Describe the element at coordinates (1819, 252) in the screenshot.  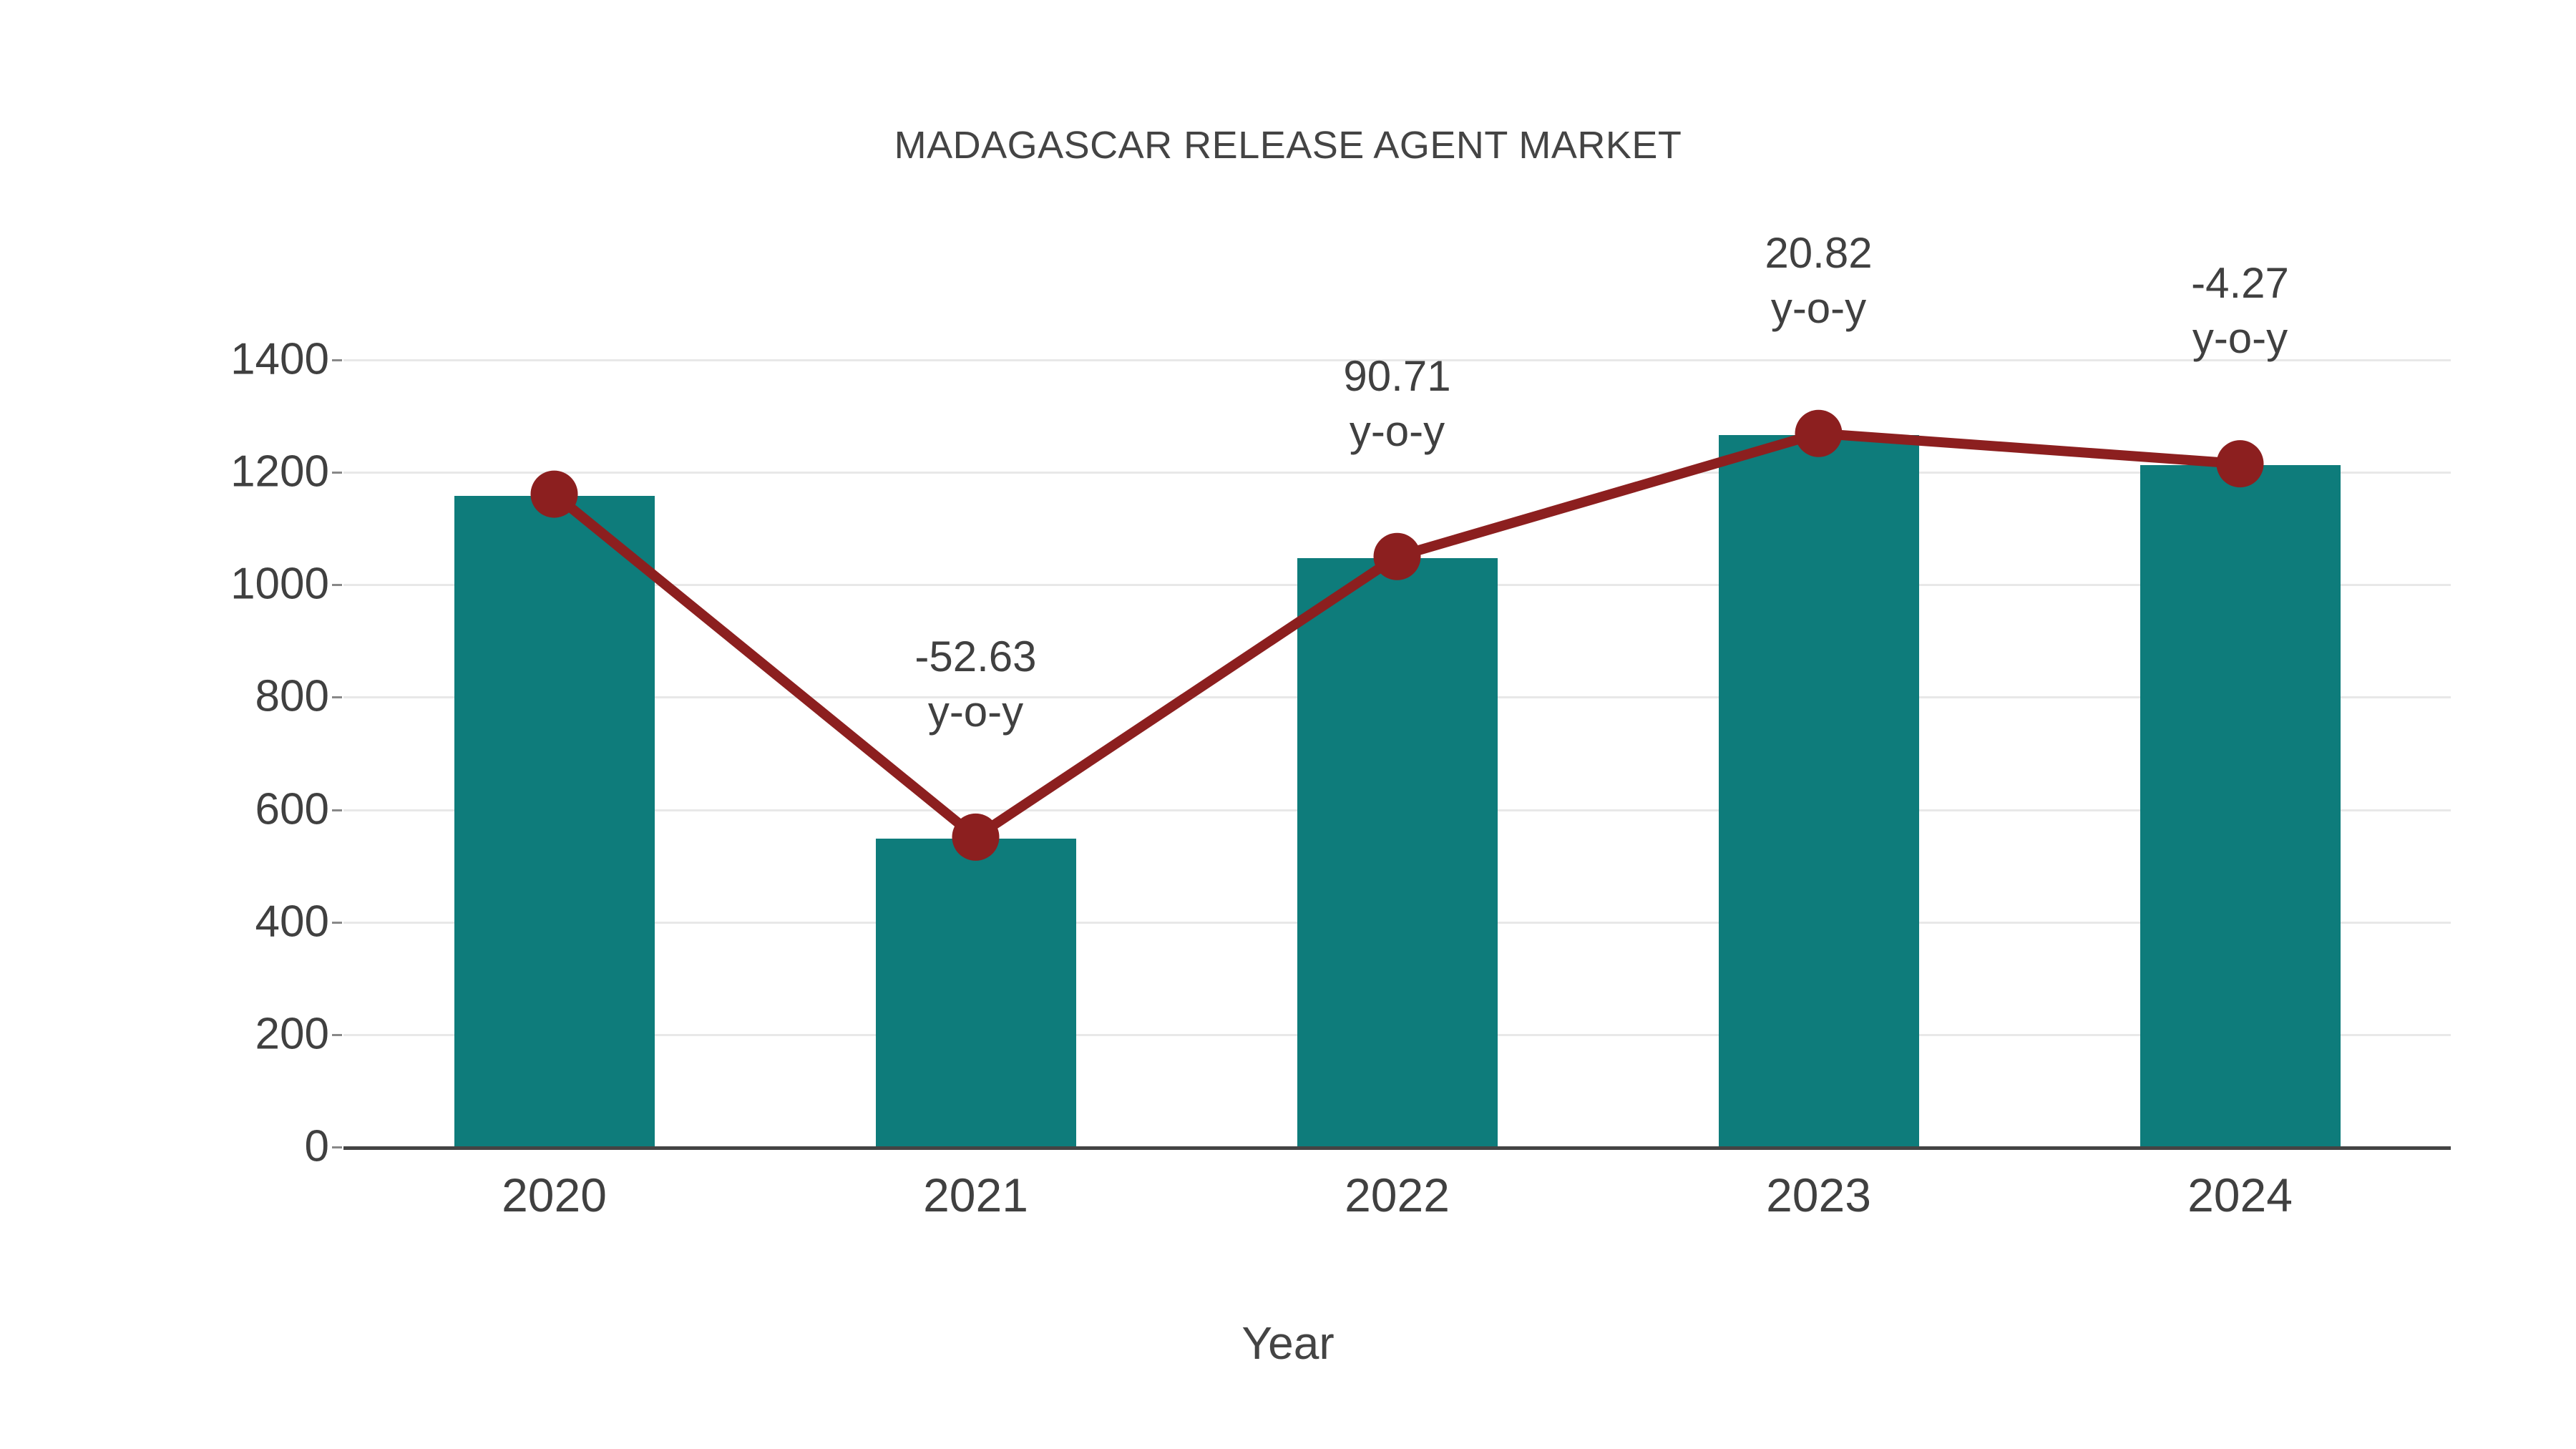
I see `yoy-value: 20.82` at that location.